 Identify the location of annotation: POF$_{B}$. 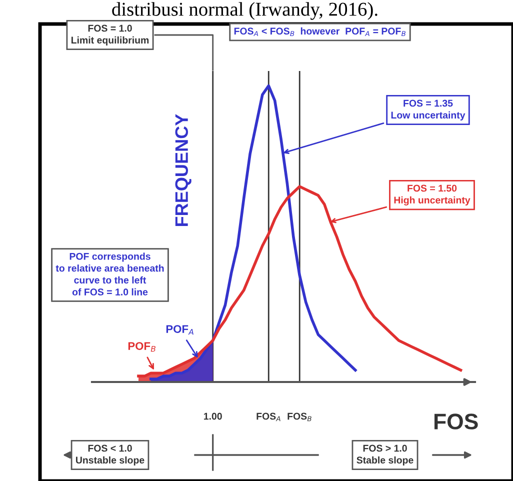
(142, 347).